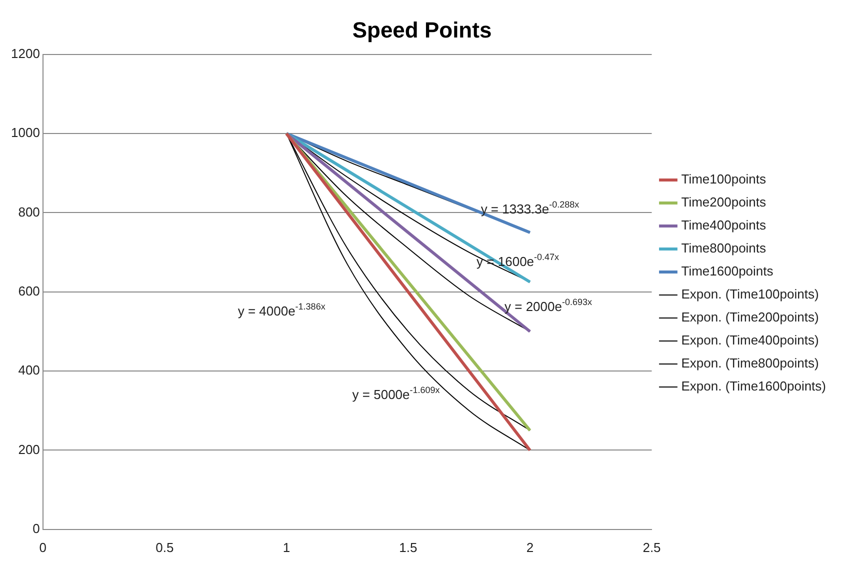 The height and width of the screenshot is (567, 854). Describe the element at coordinates (29, 370) in the screenshot. I see `y-tick-label: 400` at that location.